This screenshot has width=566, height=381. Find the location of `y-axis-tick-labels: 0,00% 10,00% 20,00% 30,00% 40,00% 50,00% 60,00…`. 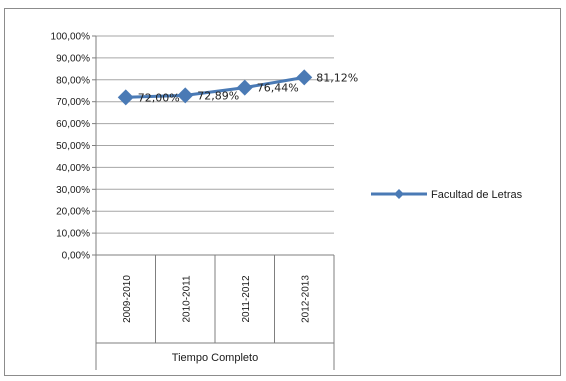

y-axis-tick-labels: 0,00% 10,00% 20,00% 30,00% 40,00% 50,00% 60,00… is located at coordinates (71, 147).